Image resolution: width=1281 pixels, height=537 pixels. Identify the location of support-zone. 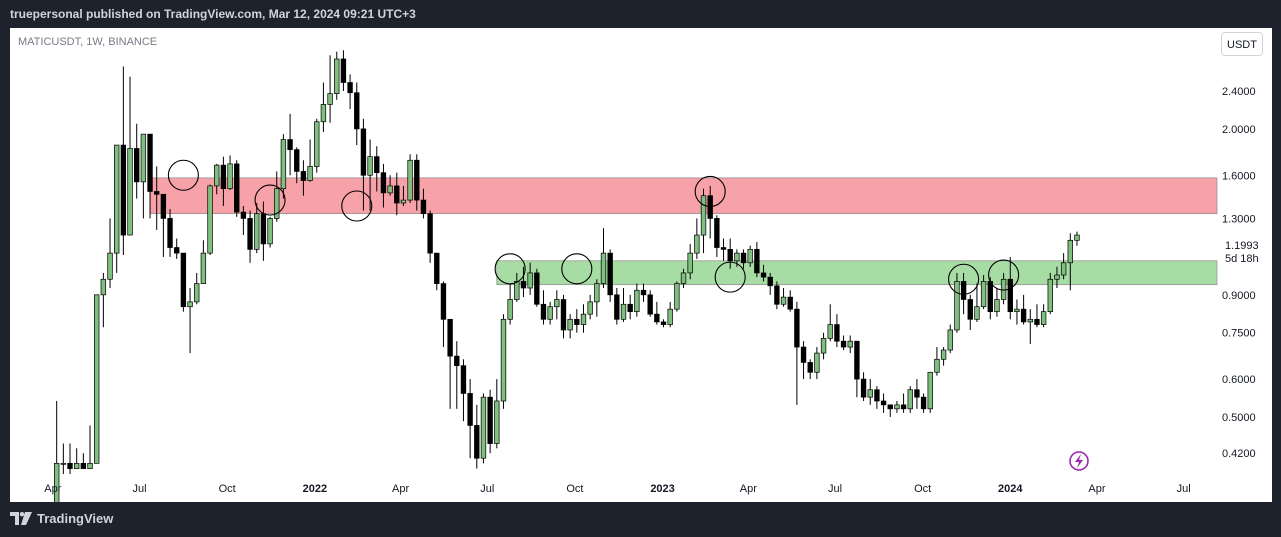
(857, 273).